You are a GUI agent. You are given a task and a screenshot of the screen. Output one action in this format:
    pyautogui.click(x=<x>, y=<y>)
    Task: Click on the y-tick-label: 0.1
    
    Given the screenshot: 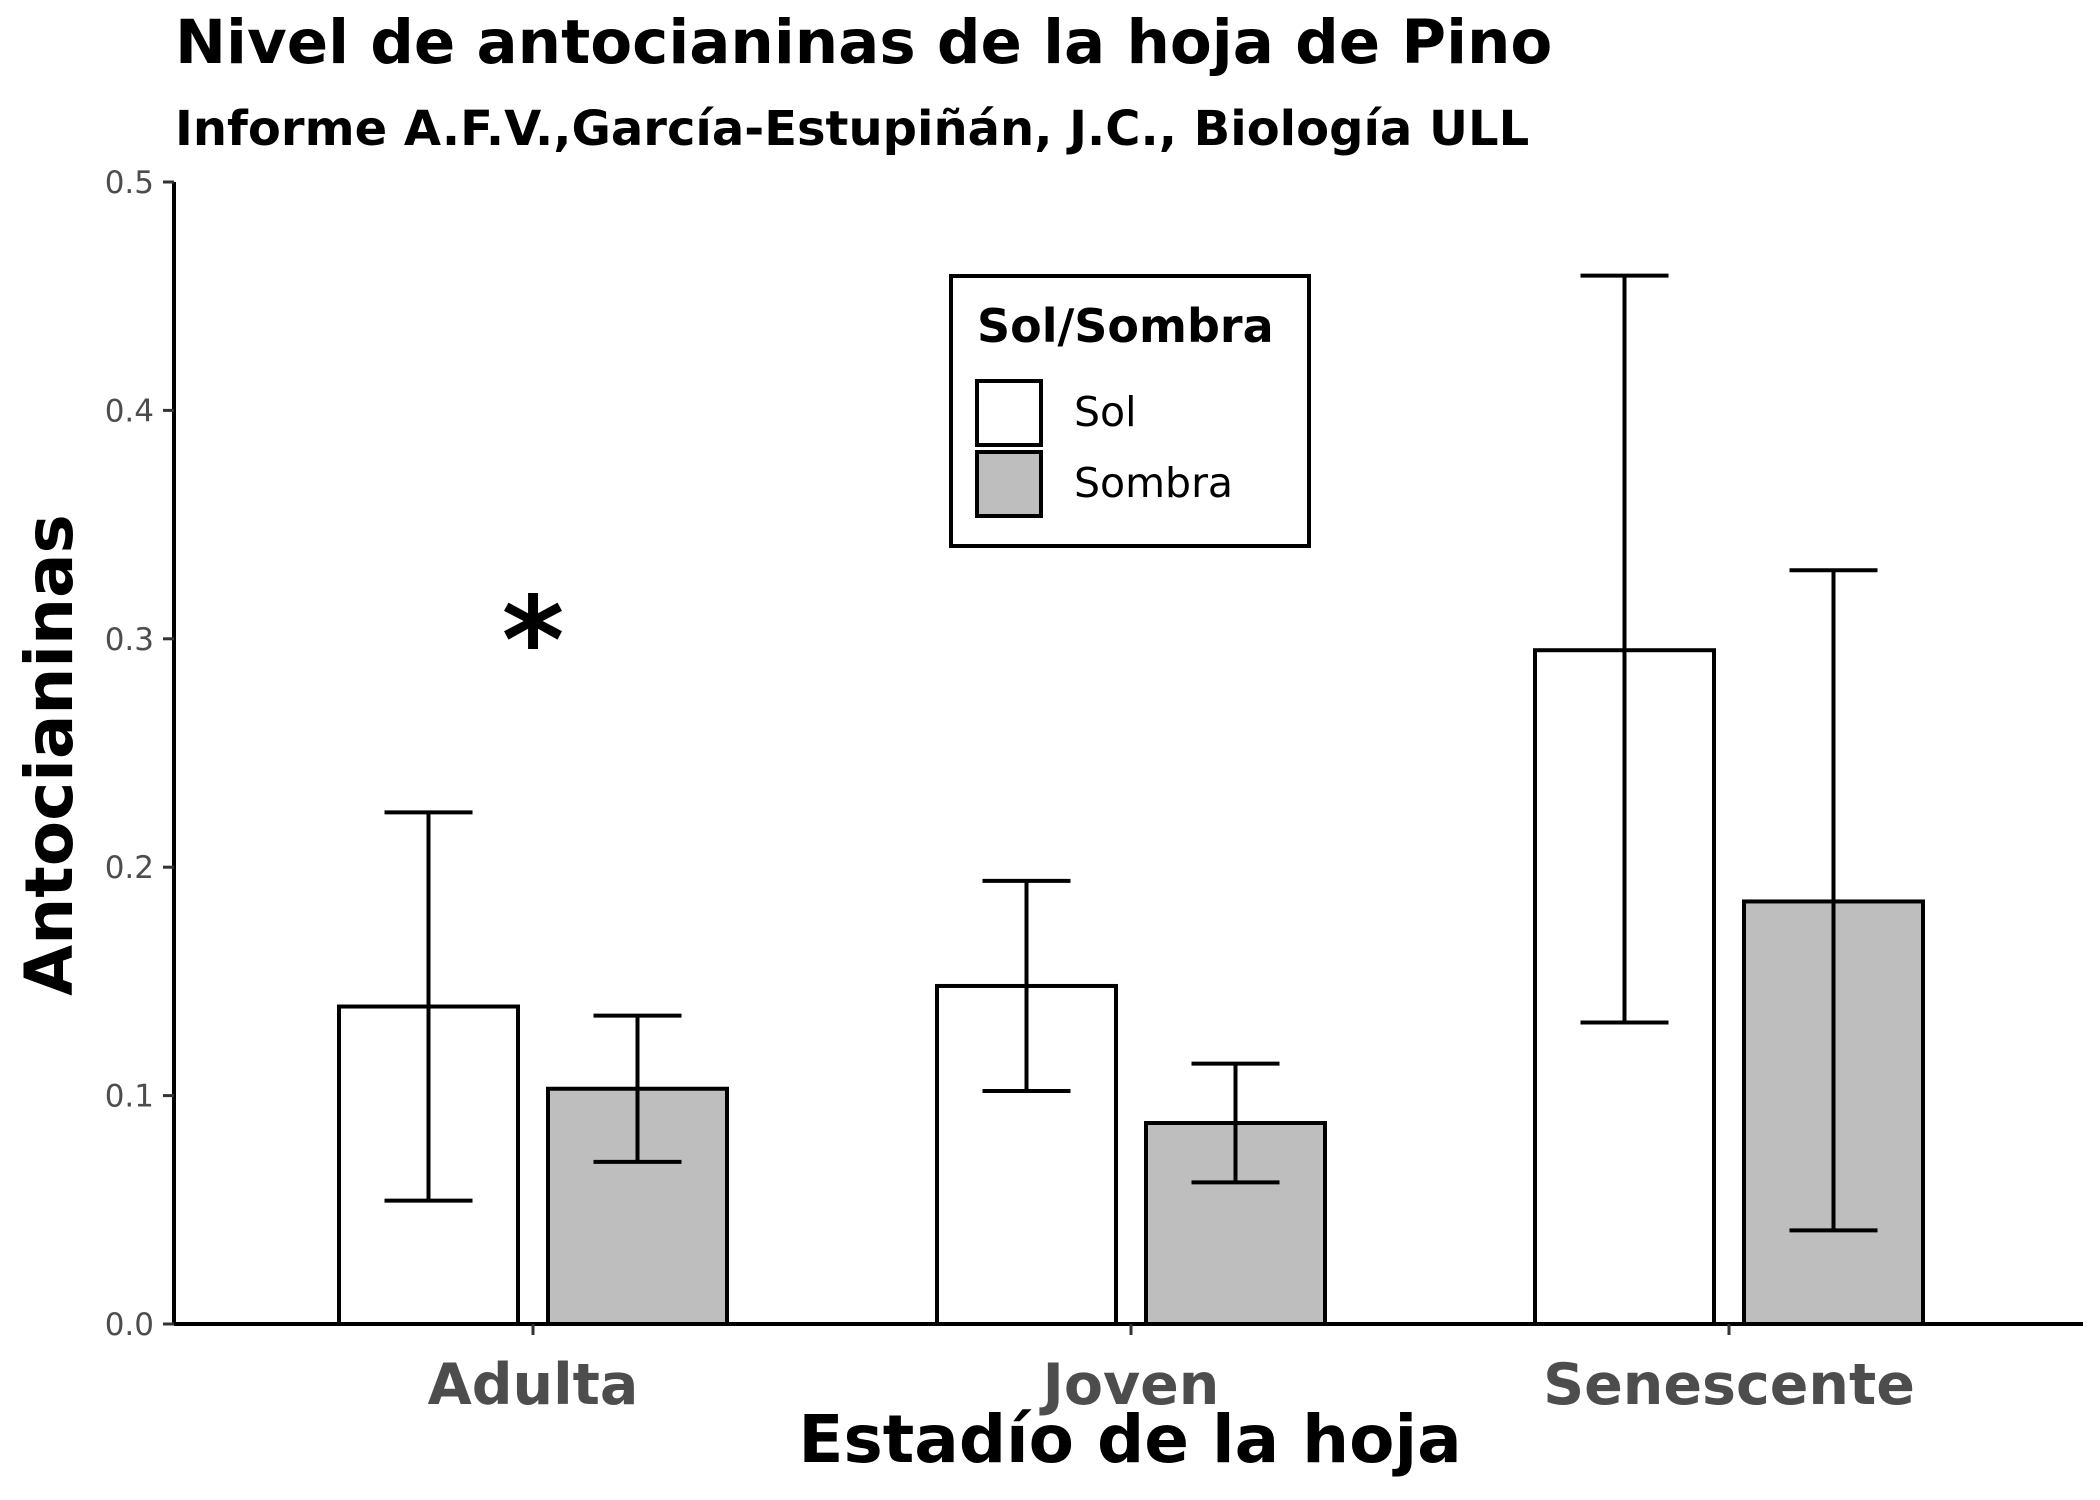 What is the action you would take?
    pyautogui.click(x=129, y=1097)
    